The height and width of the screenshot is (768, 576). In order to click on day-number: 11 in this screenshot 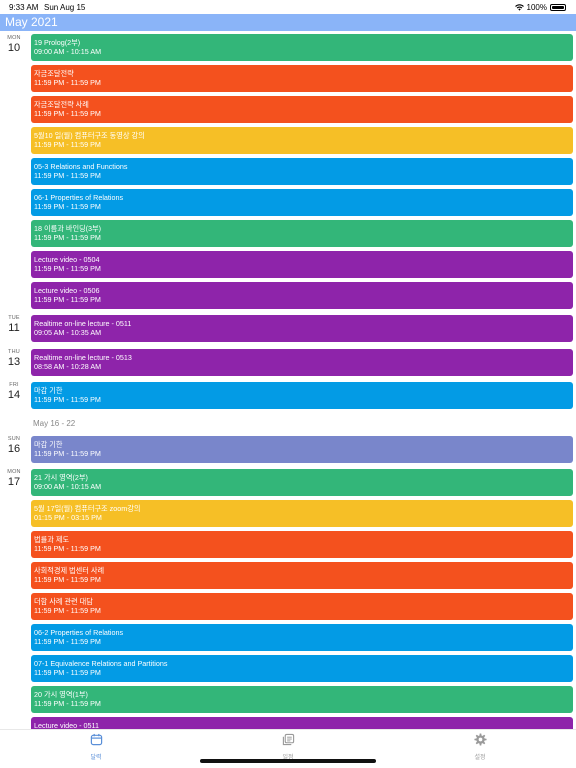, I will do `click(14, 328)`.